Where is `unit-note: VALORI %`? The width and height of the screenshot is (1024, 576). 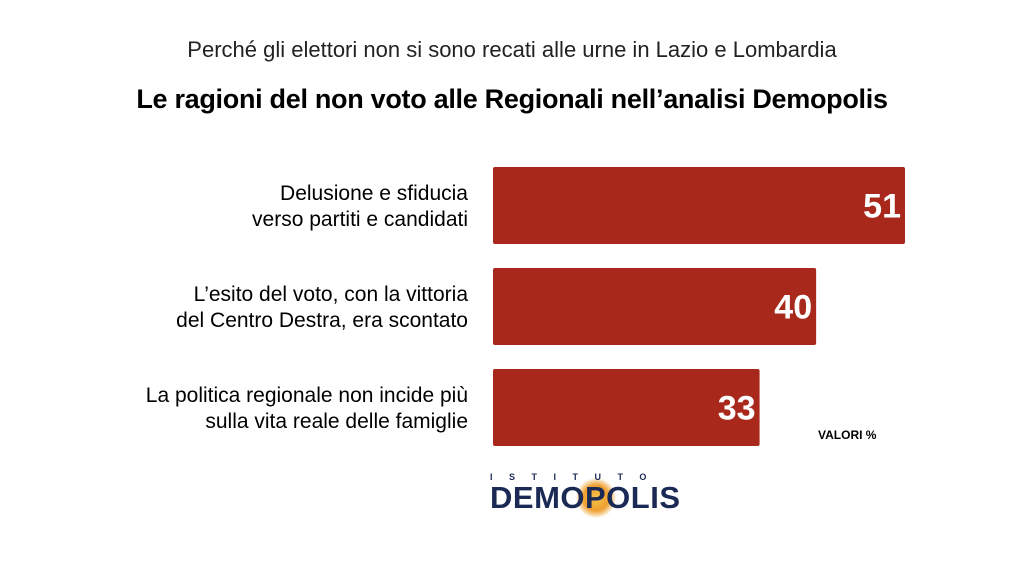 unit-note: VALORI % is located at coordinates (847, 435).